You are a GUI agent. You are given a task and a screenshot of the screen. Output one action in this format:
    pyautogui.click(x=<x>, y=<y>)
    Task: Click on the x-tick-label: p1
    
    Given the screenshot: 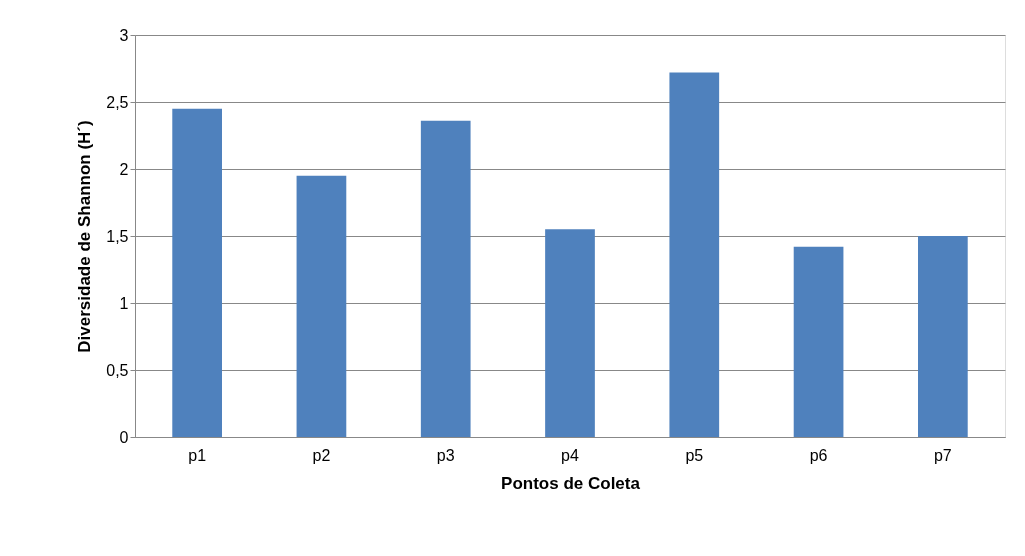 What is the action you would take?
    pyautogui.click(x=197, y=455)
    